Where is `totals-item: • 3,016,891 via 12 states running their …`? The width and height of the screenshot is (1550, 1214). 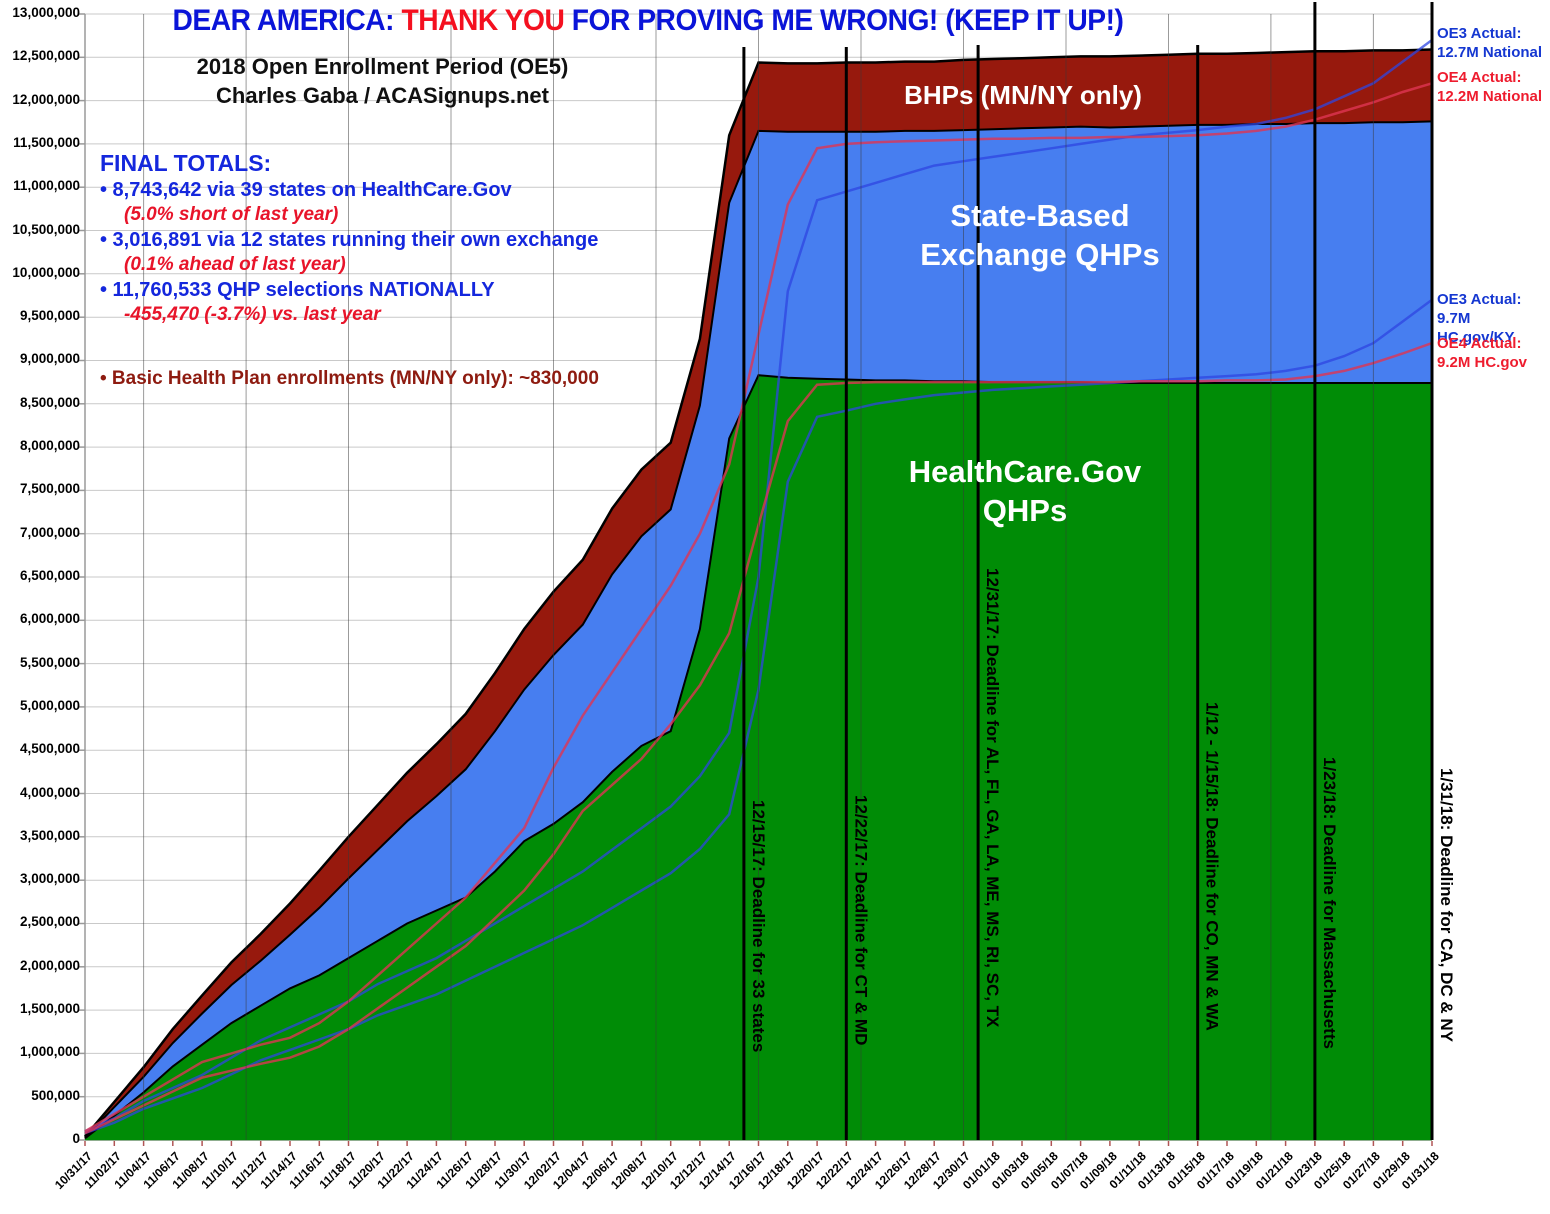
totals-item: • 3,016,891 via 12 states running their … is located at coordinates (349, 240).